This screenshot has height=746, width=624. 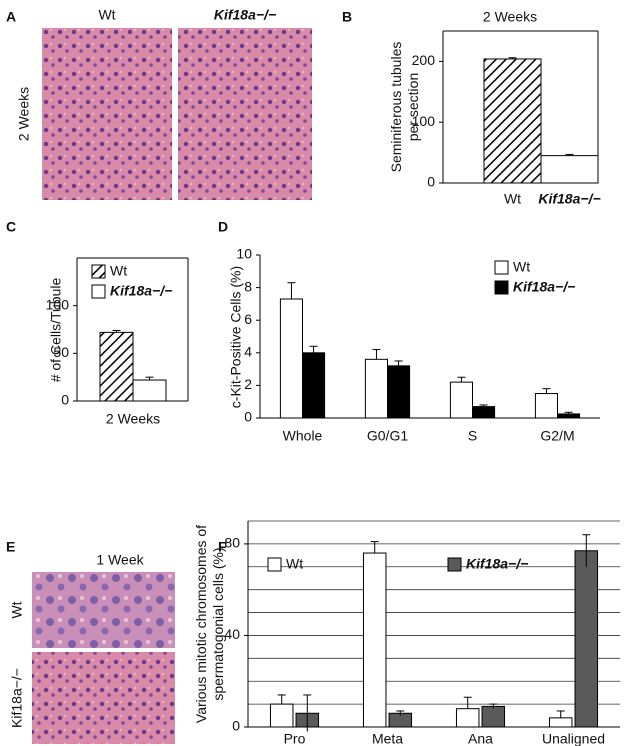 I want to click on y-tick-label: 50, so click(x=61, y=352).